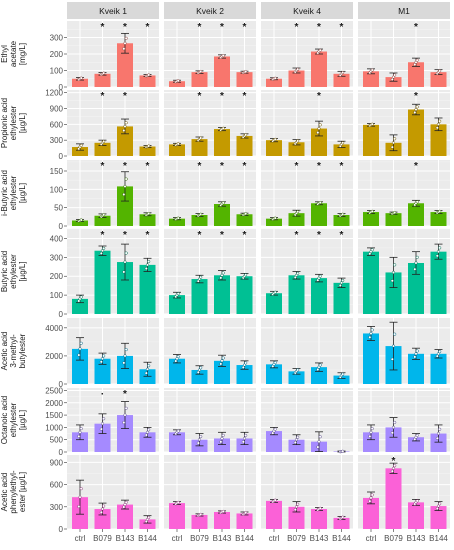 The image size is (454, 550). I want to click on y-tick-label: 1000, so click(54, 427).